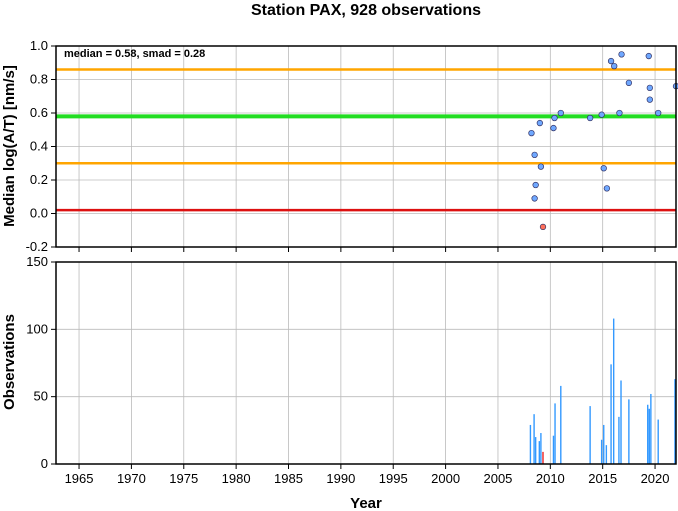  Describe the element at coordinates (37, 246) in the screenshot. I see `y-tick-label: -0.2` at that location.